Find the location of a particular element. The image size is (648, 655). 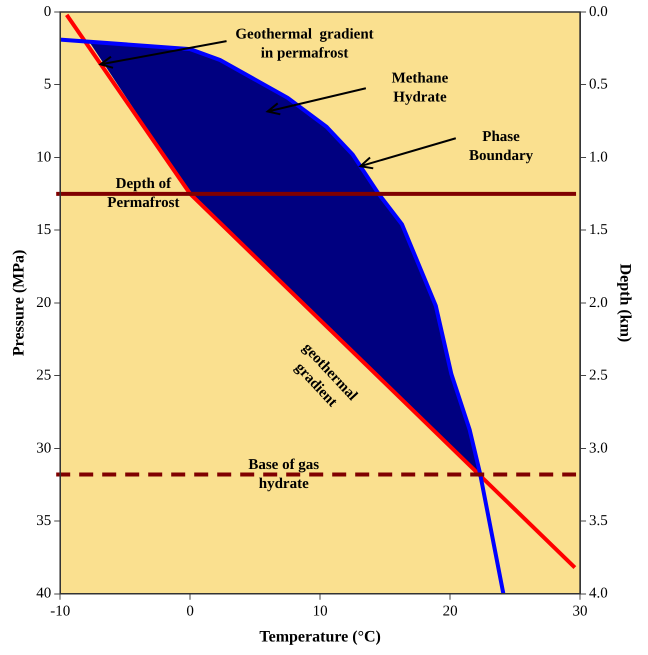

y2-tick-label: 0.0 is located at coordinates (598, 12).